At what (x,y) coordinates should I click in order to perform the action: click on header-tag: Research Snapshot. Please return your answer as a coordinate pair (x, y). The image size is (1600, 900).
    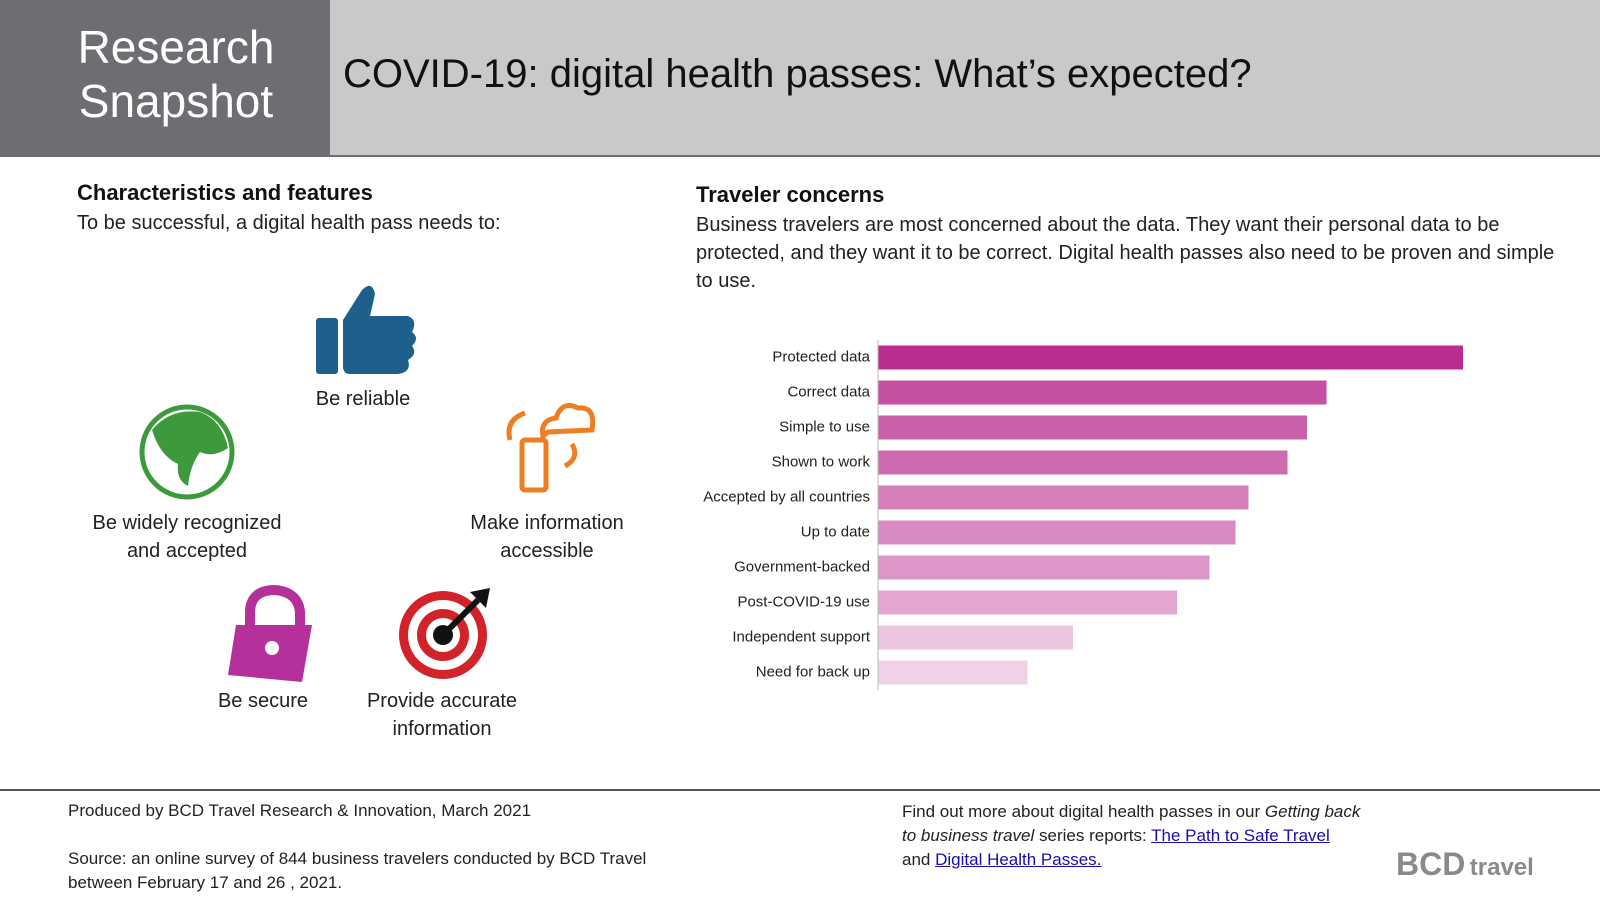
    Looking at the image, I should click on (165, 78).